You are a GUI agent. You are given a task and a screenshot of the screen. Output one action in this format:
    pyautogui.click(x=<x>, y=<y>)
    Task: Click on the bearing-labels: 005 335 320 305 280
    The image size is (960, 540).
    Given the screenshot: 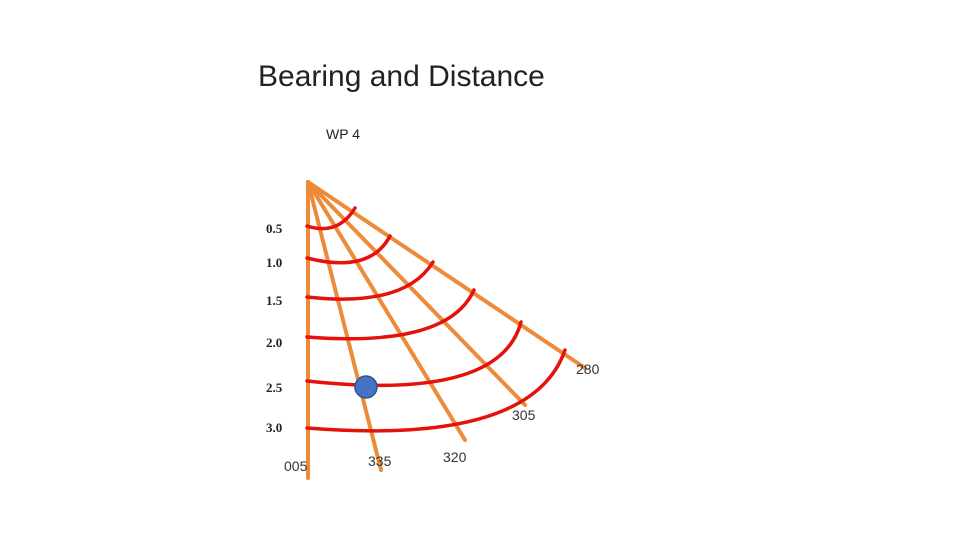 What is the action you would take?
    pyautogui.click(x=442, y=417)
    